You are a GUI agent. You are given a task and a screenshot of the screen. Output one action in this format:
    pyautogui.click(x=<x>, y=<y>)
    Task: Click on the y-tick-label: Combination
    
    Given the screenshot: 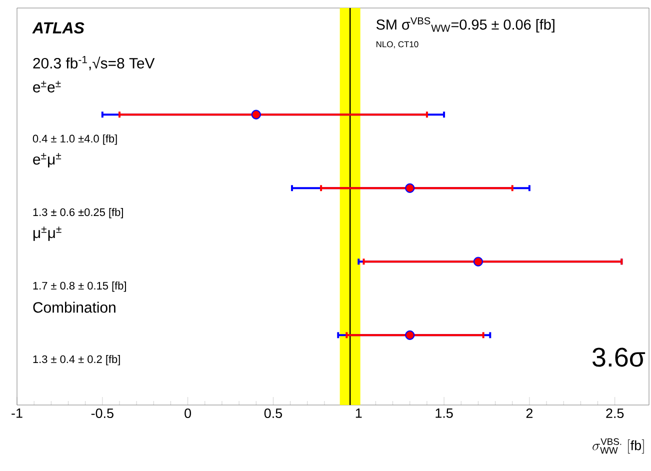 What is the action you would take?
    pyautogui.click(x=74, y=307)
    